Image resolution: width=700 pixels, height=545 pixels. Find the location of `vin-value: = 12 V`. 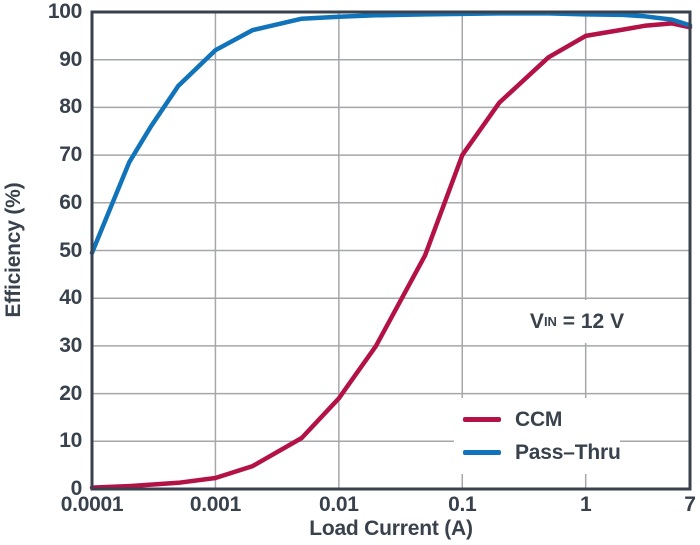

vin-value: = 12 V is located at coordinates (590, 321).